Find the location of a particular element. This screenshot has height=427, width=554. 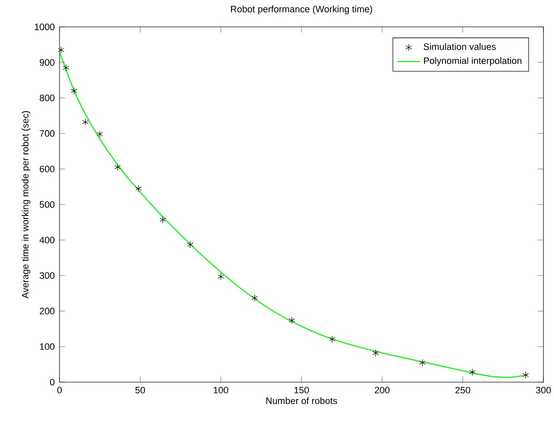

y-tick-label: 200 is located at coordinates (47, 311).